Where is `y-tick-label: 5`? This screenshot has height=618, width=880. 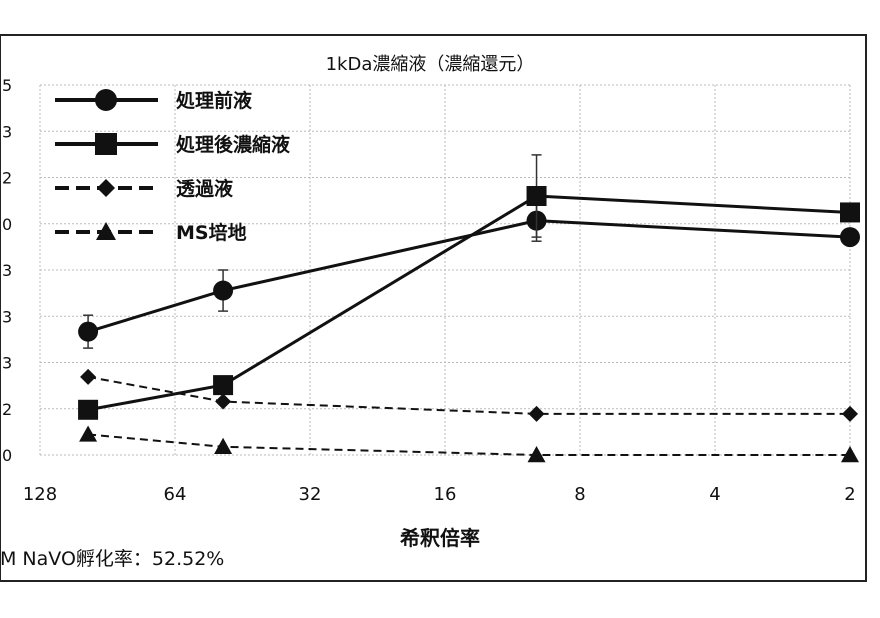 y-tick-label: 5 is located at coordinates (7, 85).